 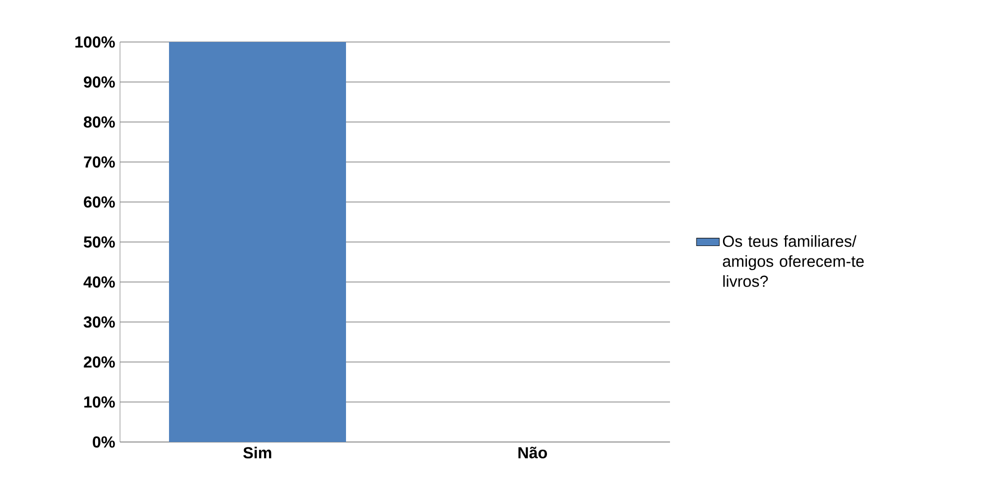 What do you see at coordinates (99, 202) in the screenshot?
I see `y-tick-label: 60%` at bounding box center [99, 202].